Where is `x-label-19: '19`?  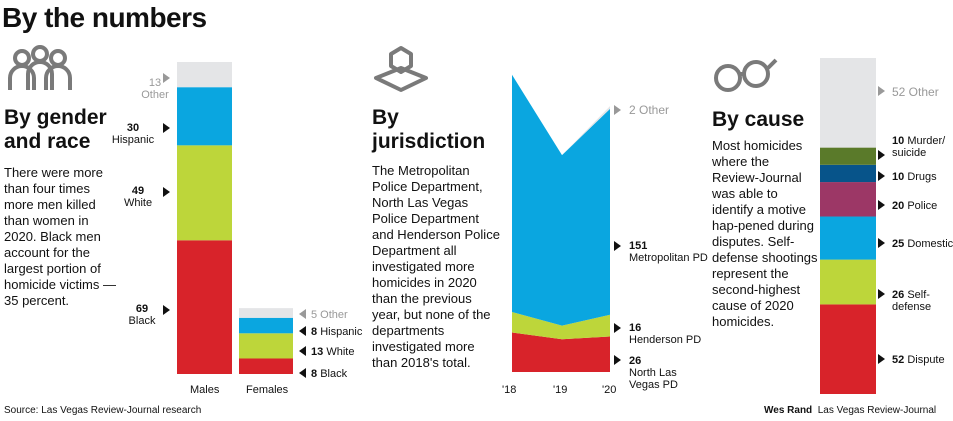
x-label-19: '19 is located at coordinates (560, 390).